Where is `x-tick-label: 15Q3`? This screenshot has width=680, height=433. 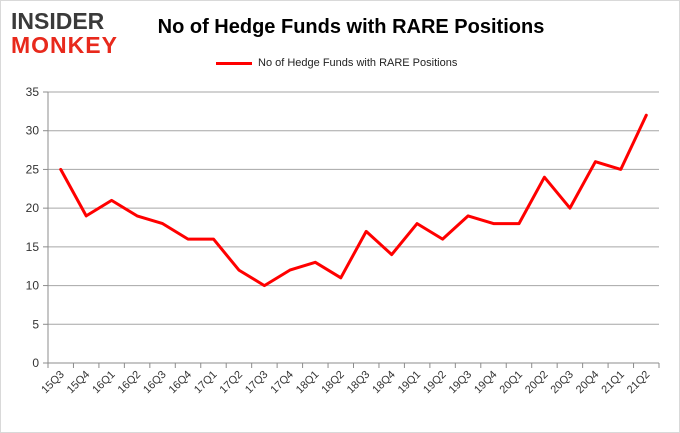 x-tick-label: 15Q3 is located at coordinates (53, 383).